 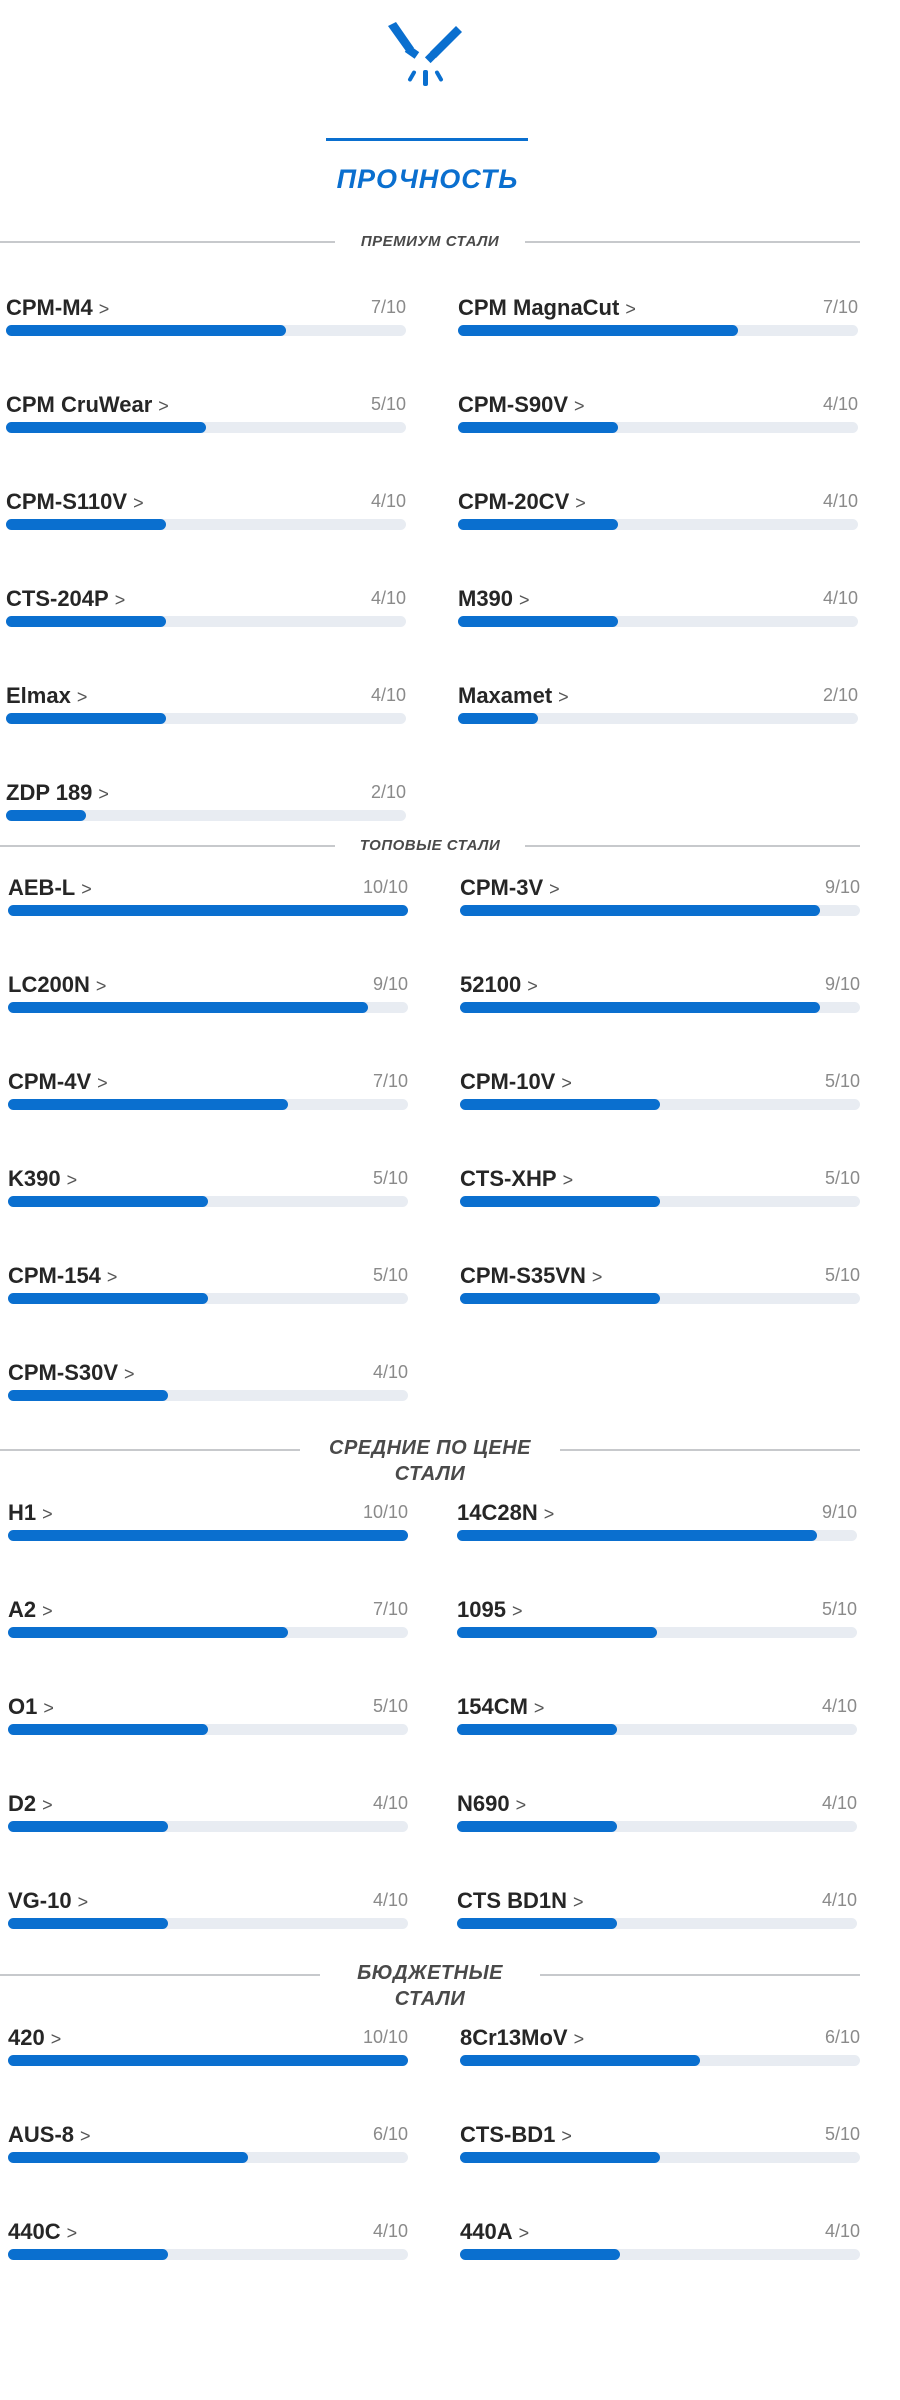 I want to click on steel-name-link: CPM-S90V >, so click(x=521, y=405).